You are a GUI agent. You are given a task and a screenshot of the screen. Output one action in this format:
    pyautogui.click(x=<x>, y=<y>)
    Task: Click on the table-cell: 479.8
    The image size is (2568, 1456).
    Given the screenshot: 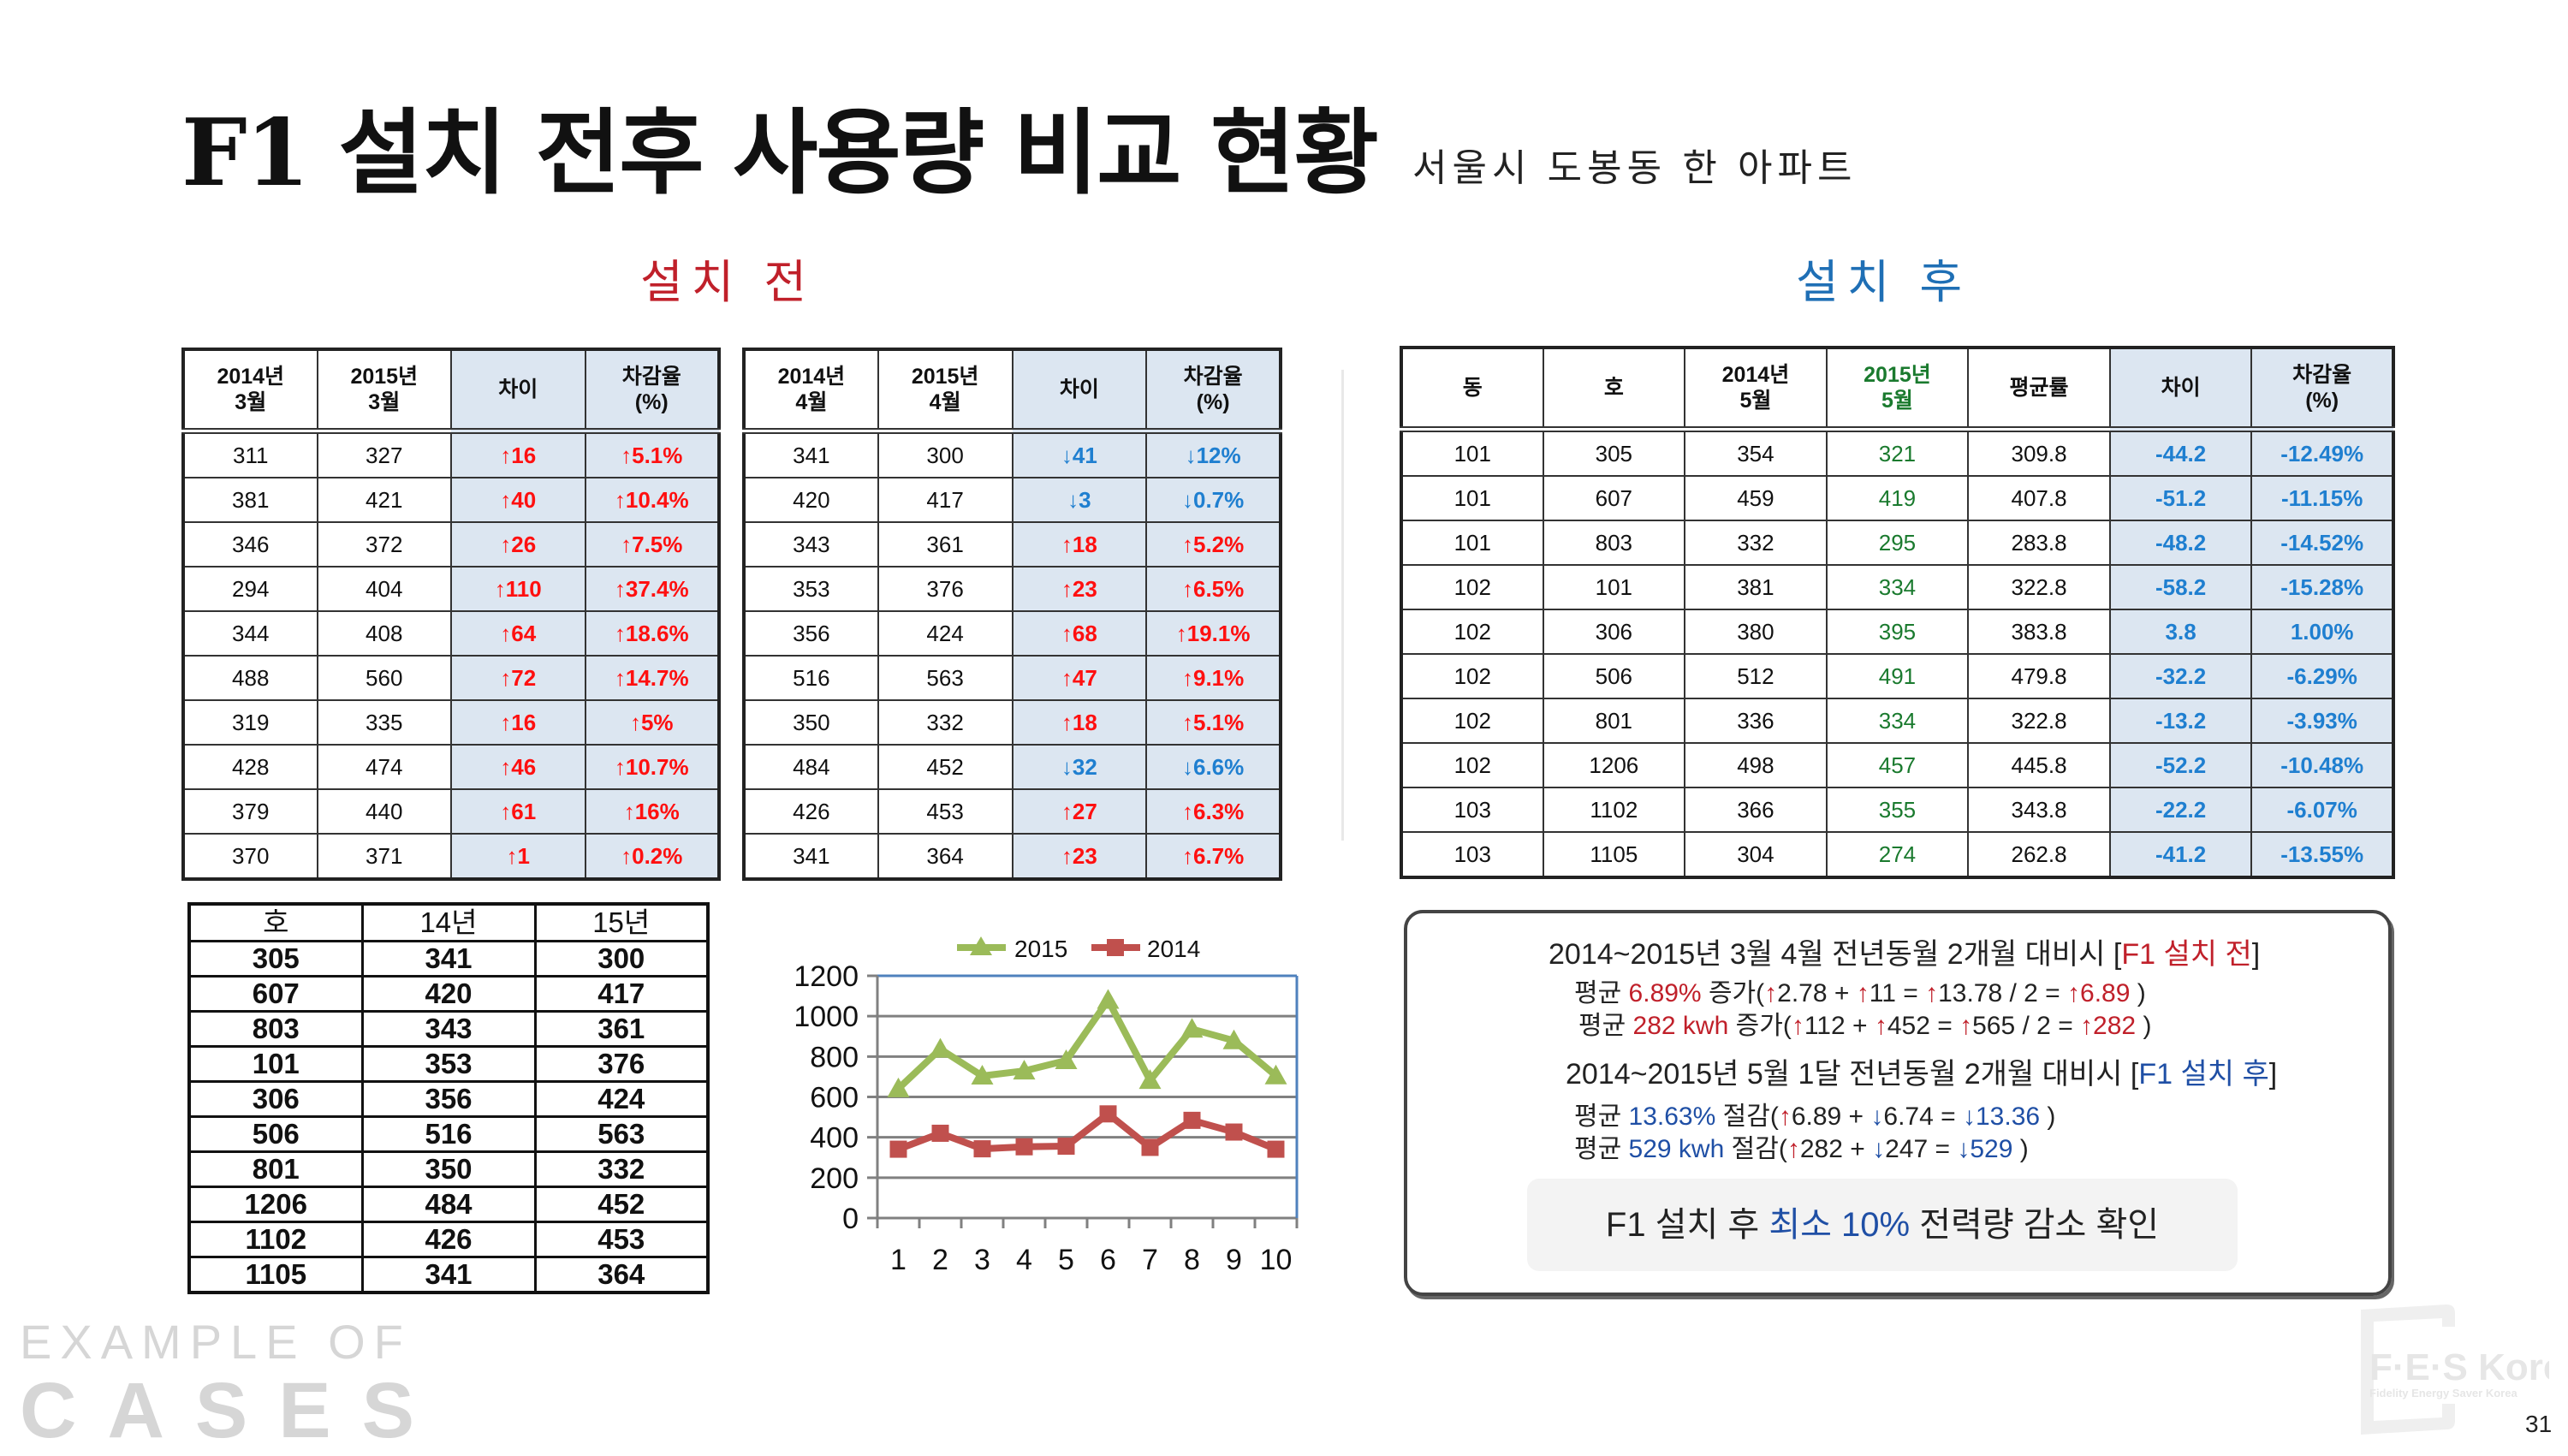 What is the action you would take?
    pyautogui.click(x=2039, y=676)
    